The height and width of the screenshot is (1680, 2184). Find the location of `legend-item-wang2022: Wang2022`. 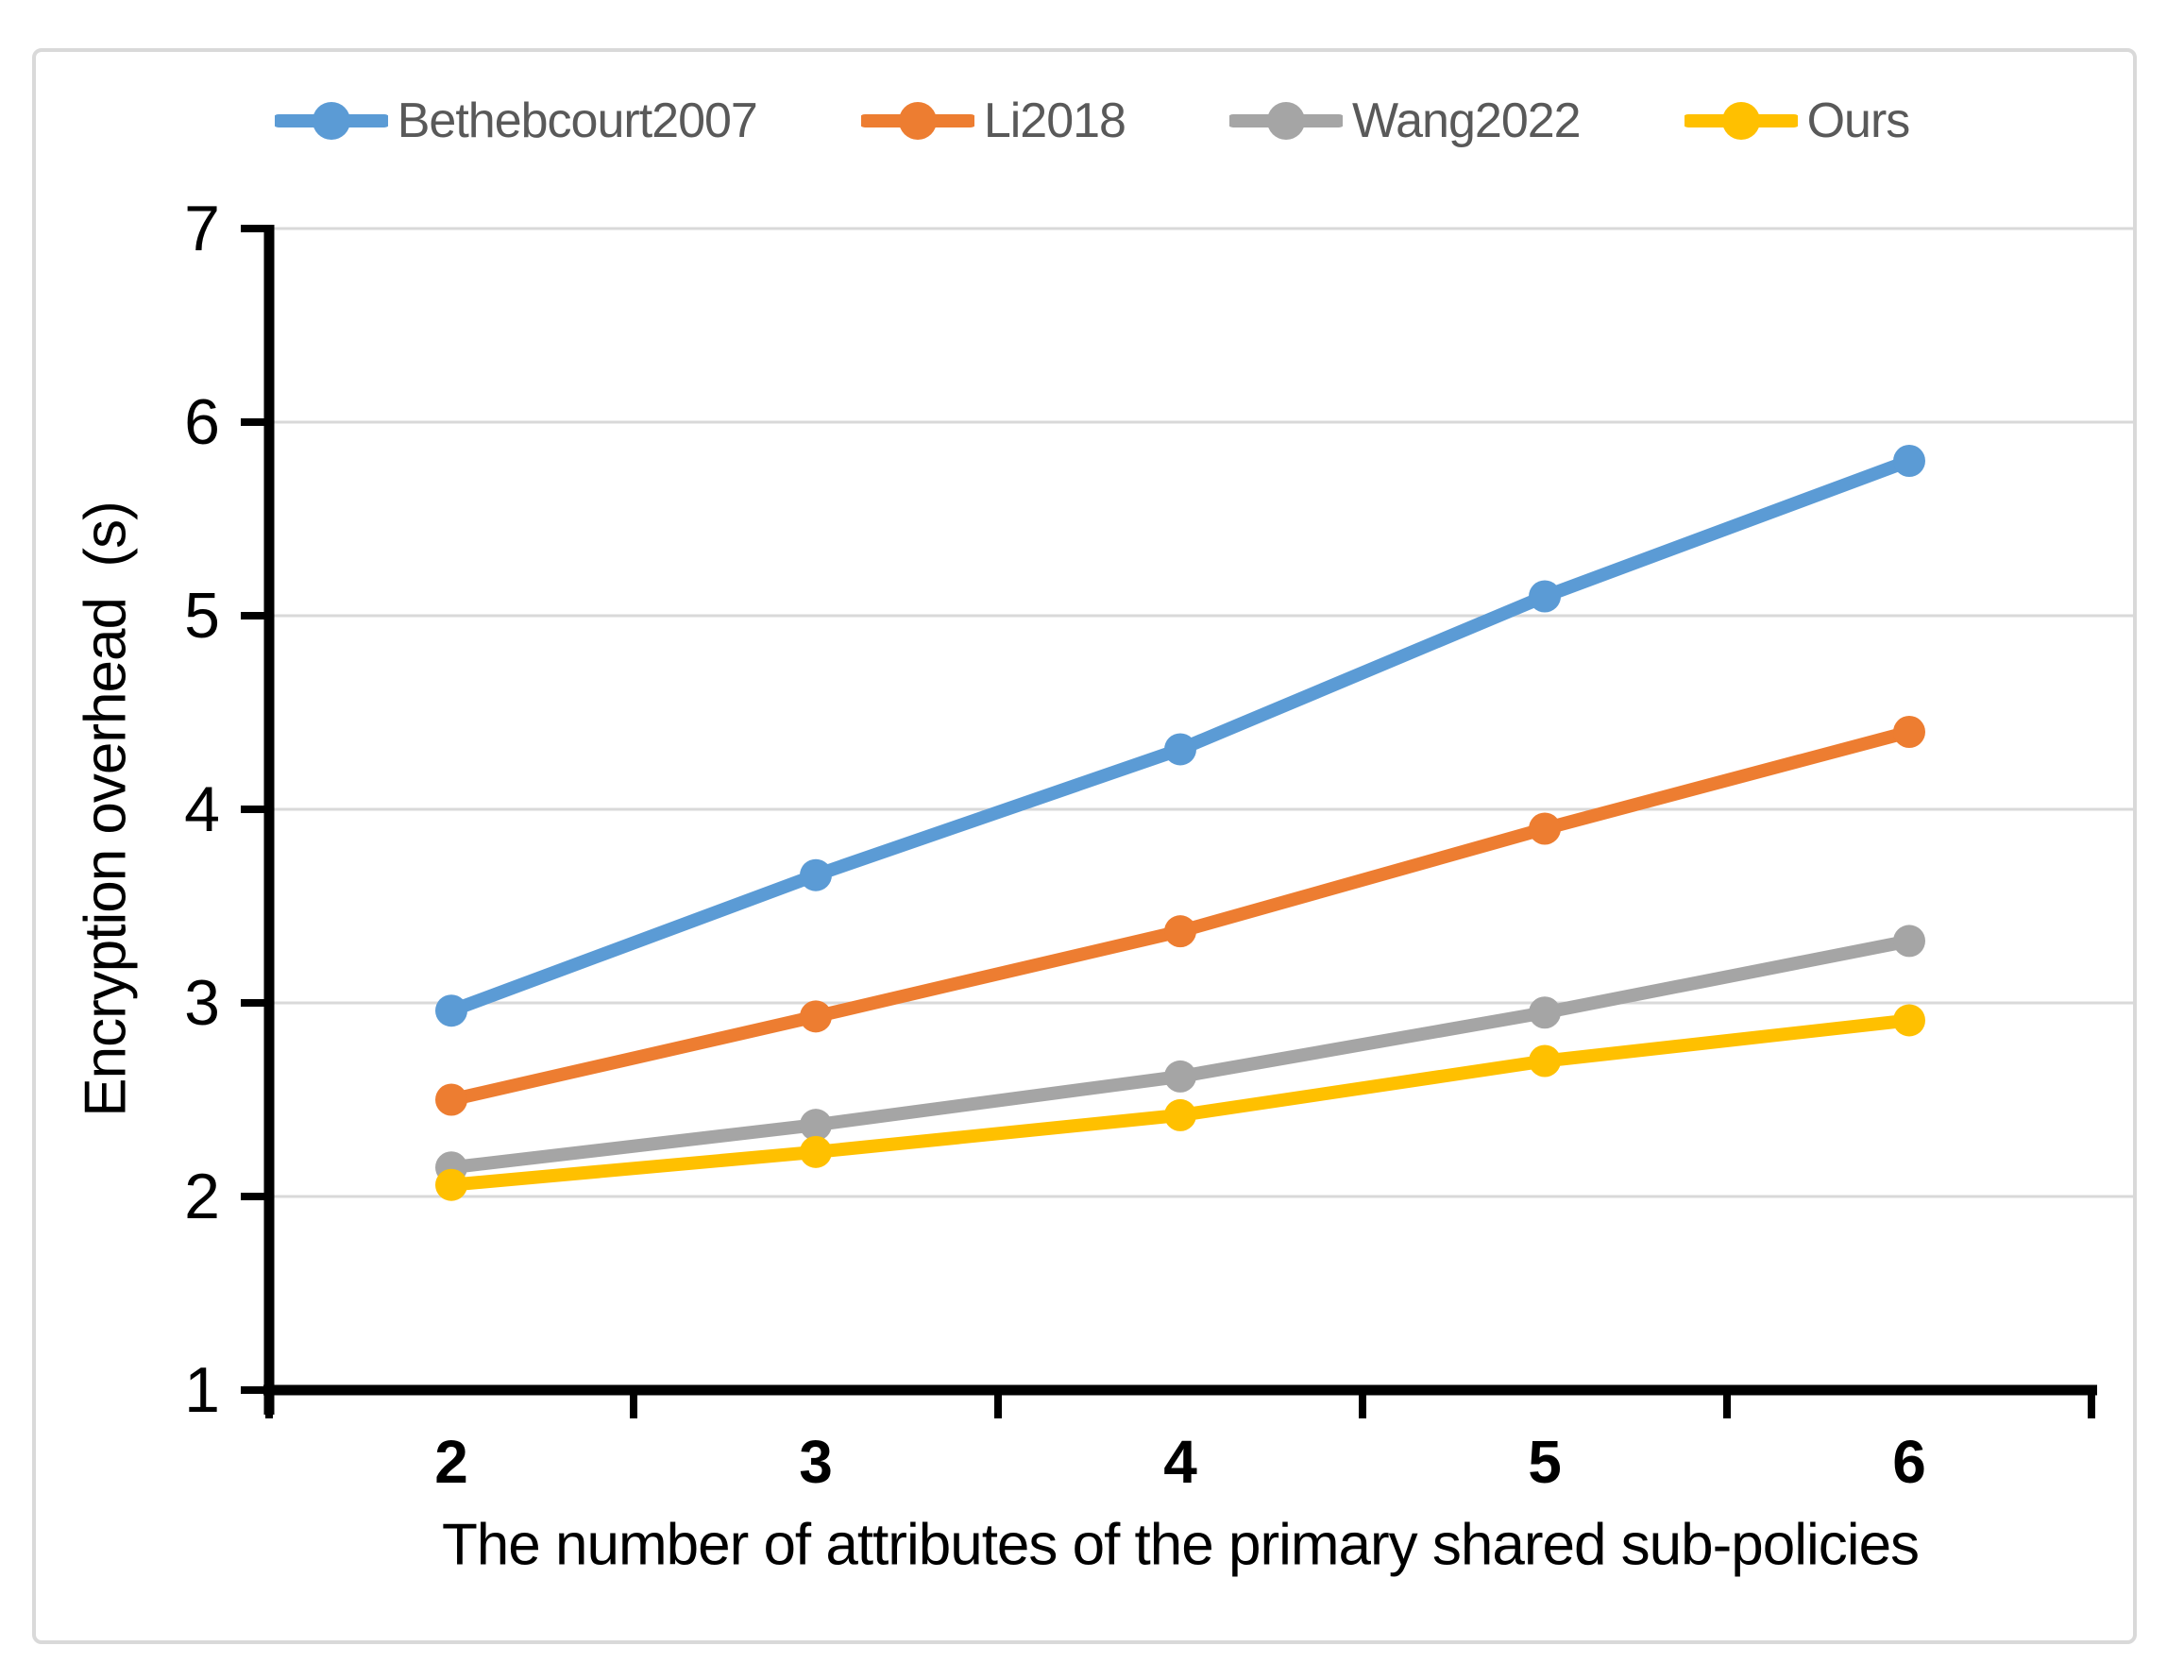

legend-item-wang2022: Wang2022 is located at coordinates (1405, 121).